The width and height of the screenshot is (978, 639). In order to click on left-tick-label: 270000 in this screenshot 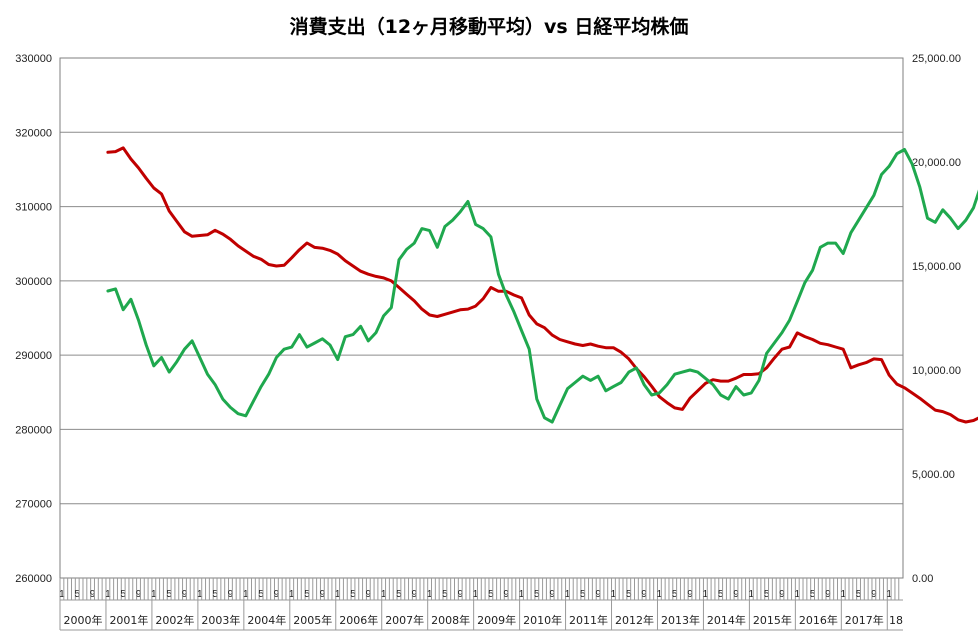, I will do `click(33, 505)`.